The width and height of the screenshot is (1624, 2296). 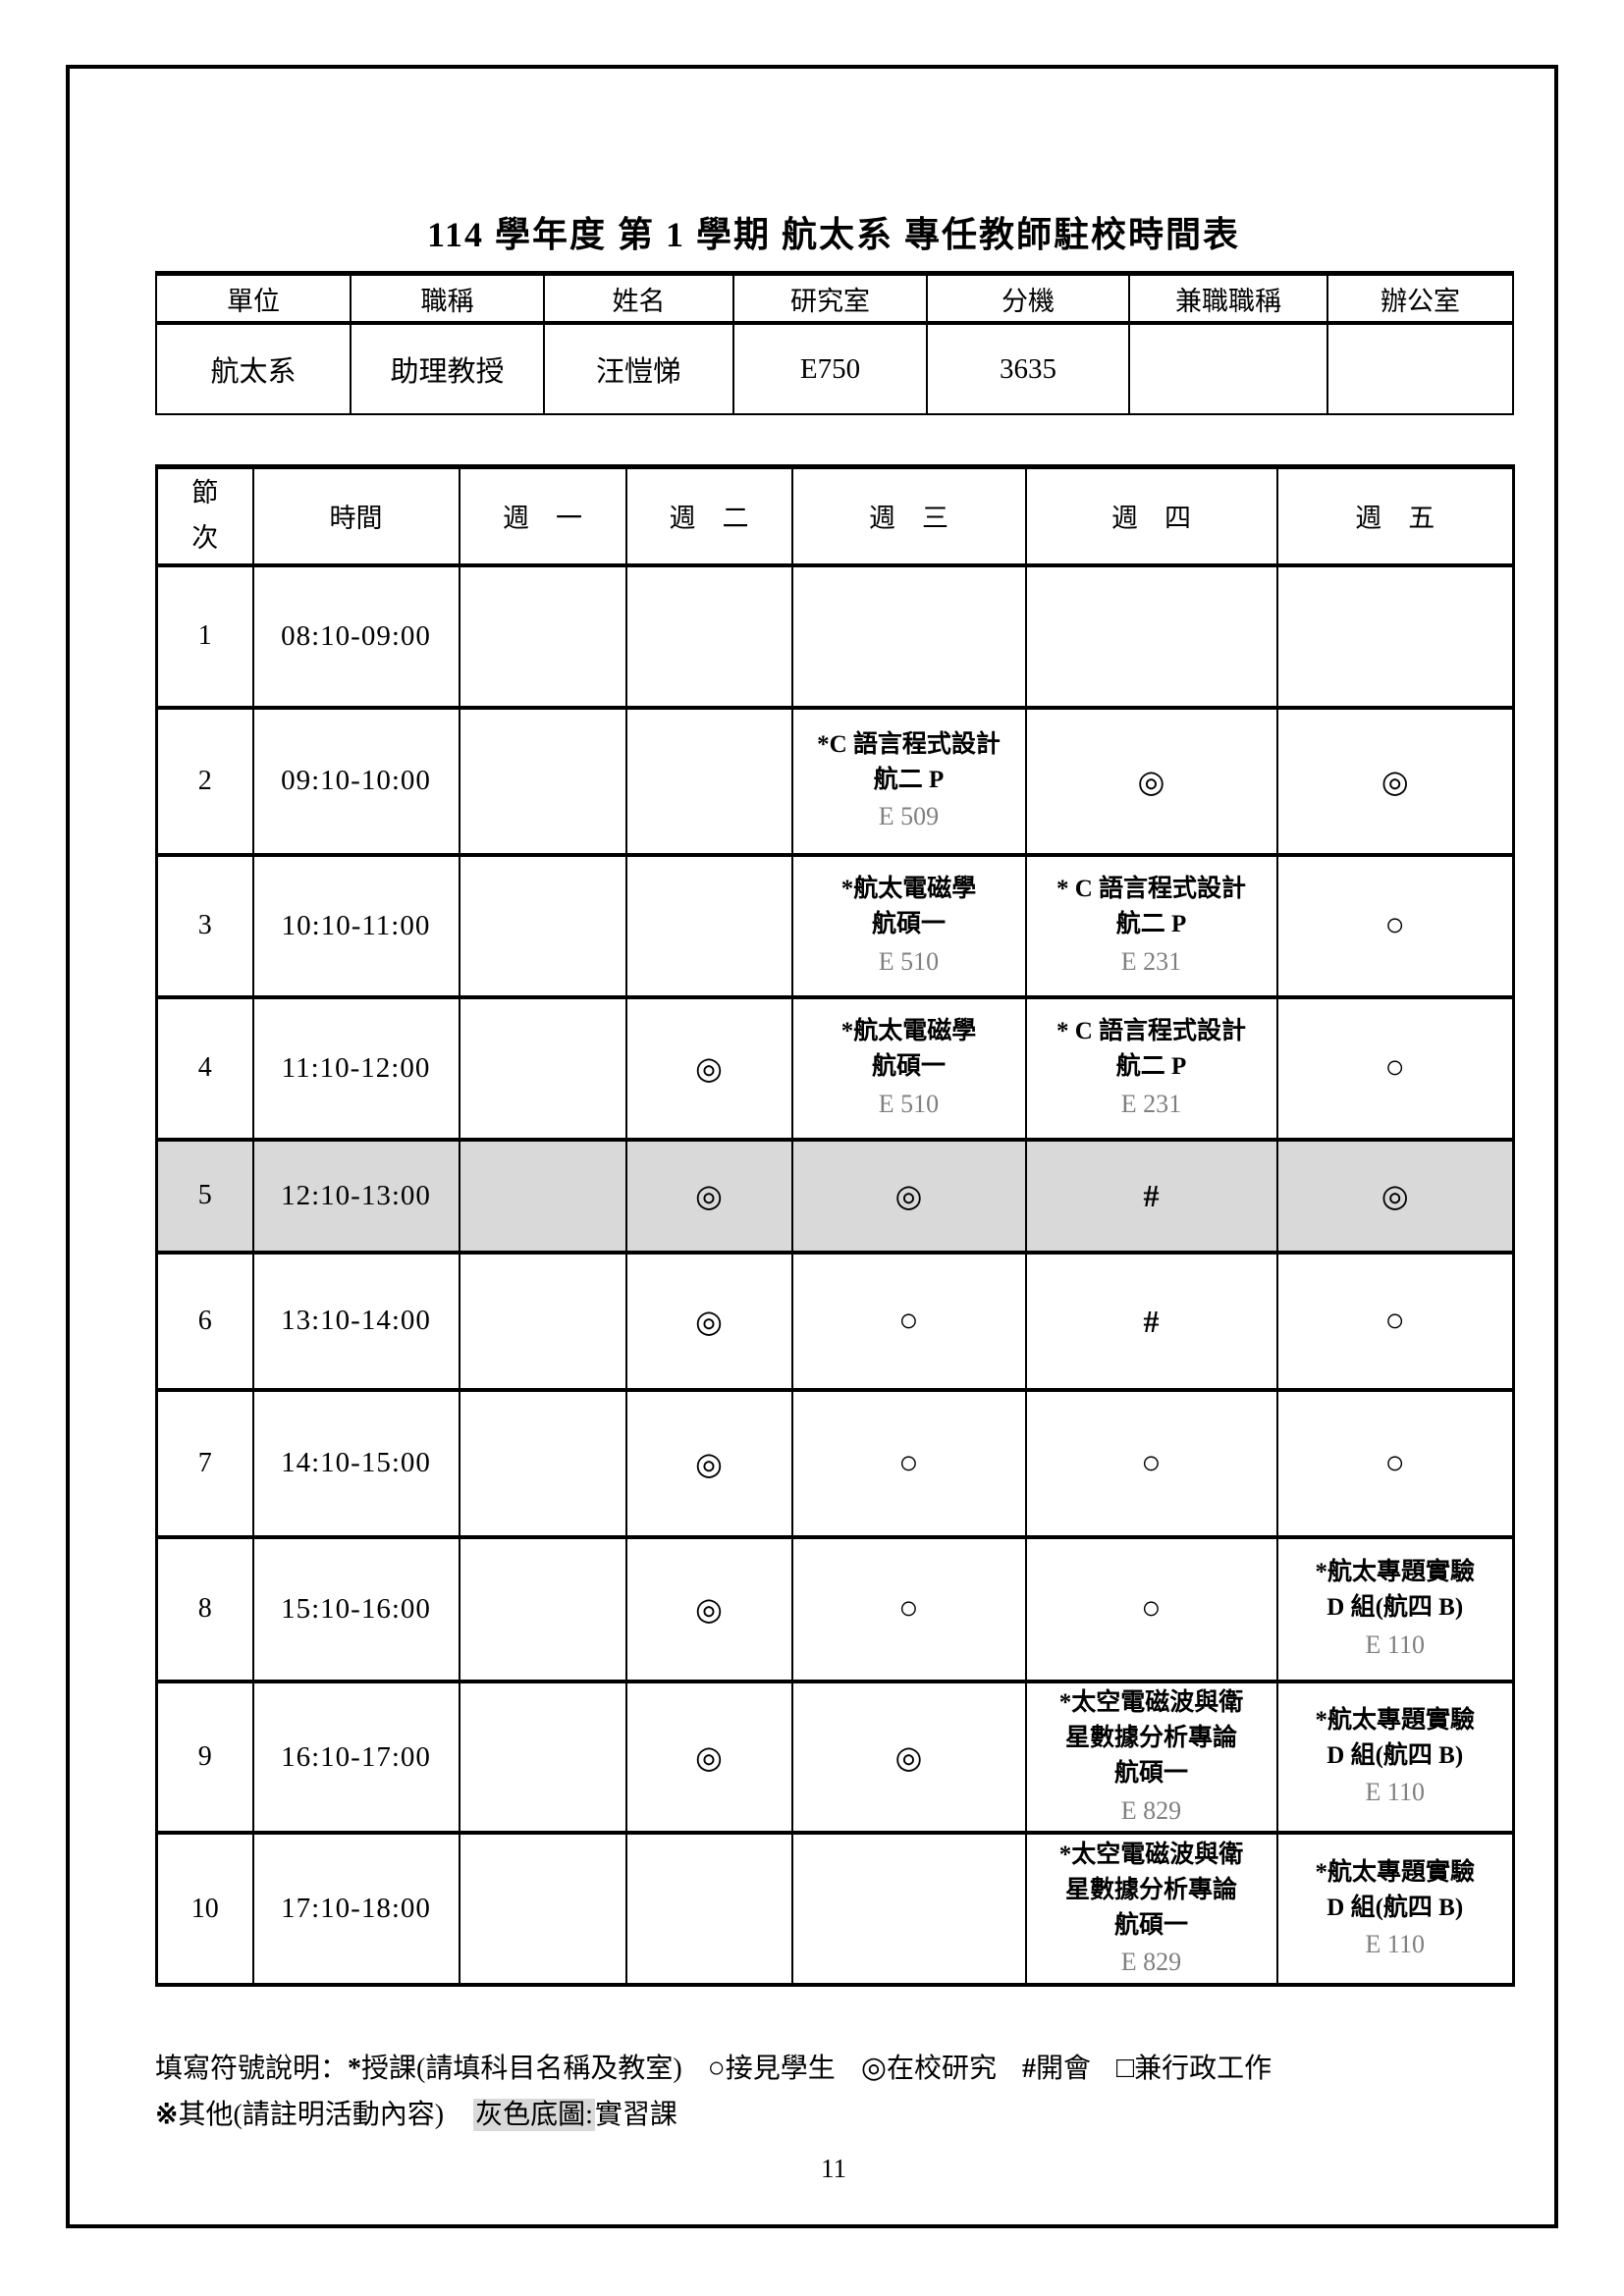 What do you see at coordinates (204, 515) in the screenshot?
I see `period-column-header: 節次` at bounding box center [204, 515].